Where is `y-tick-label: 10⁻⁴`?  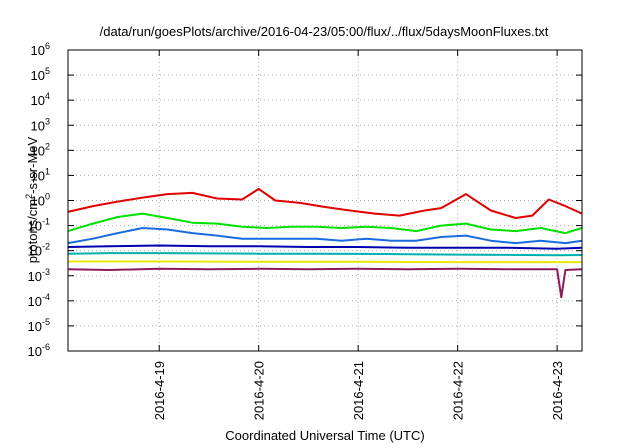 y-tick-label: 10⁻⁴ is located at coordinates (39, 300).